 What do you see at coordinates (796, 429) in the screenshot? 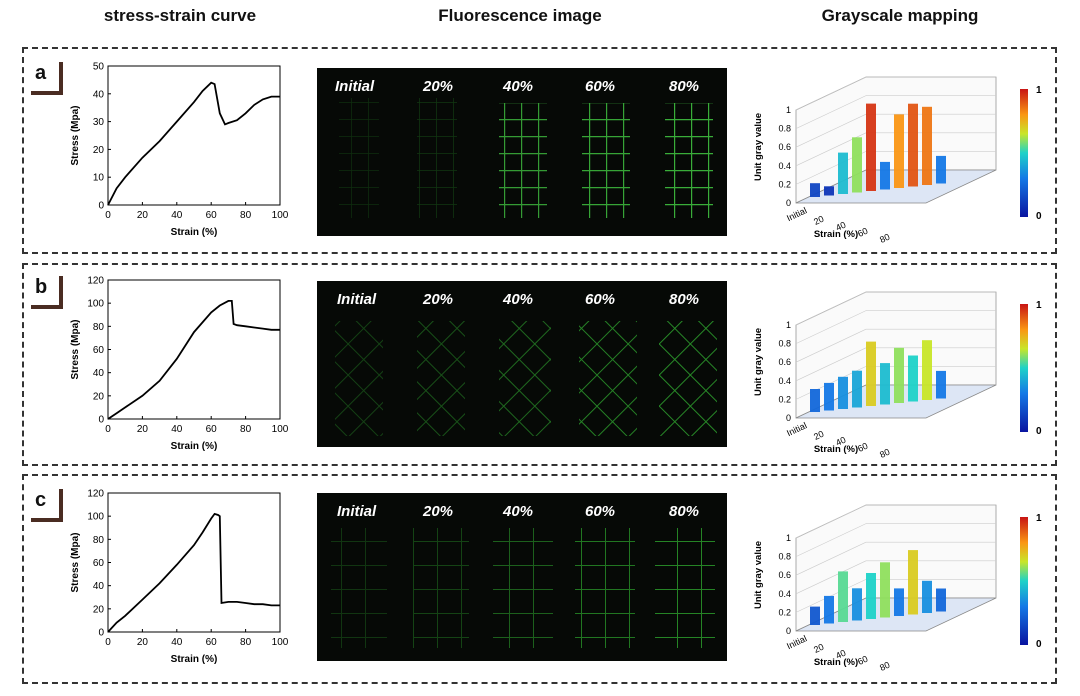
I see `x-tick-label: Initial` at bounding box center [796, 429].